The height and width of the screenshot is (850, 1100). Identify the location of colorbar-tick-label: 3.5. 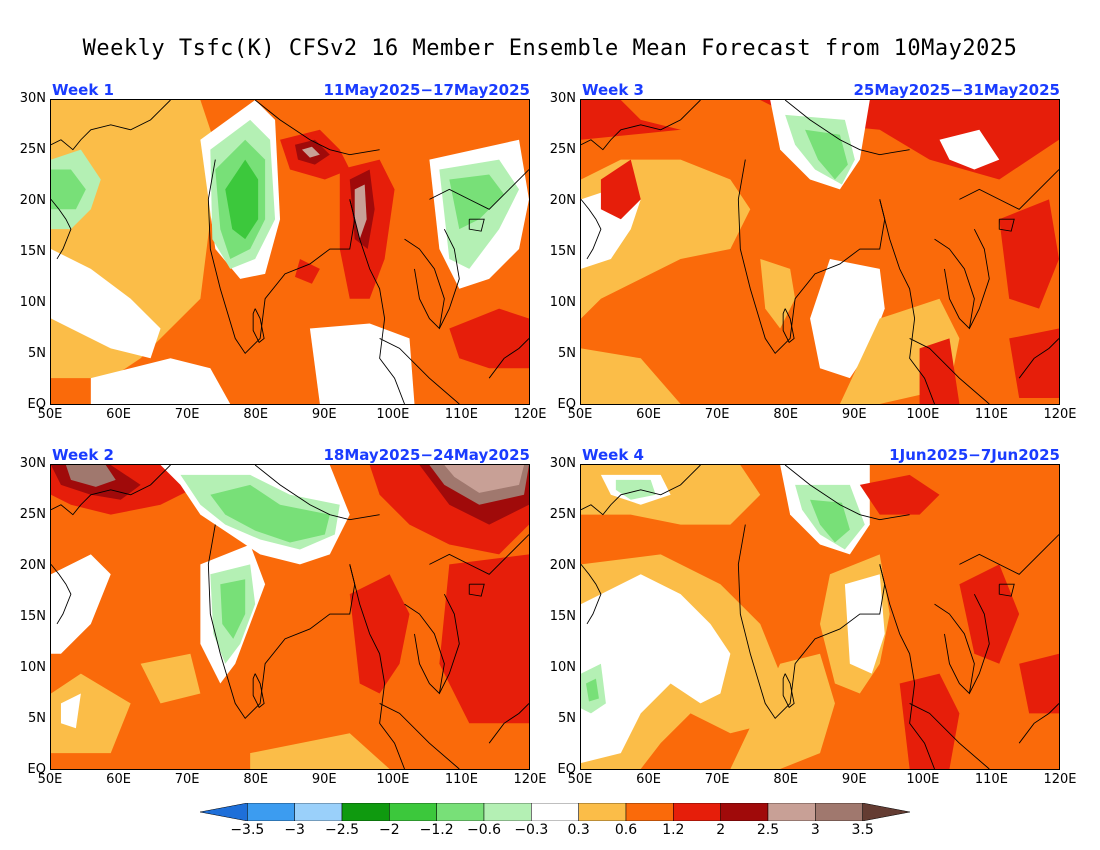
(862, 830).